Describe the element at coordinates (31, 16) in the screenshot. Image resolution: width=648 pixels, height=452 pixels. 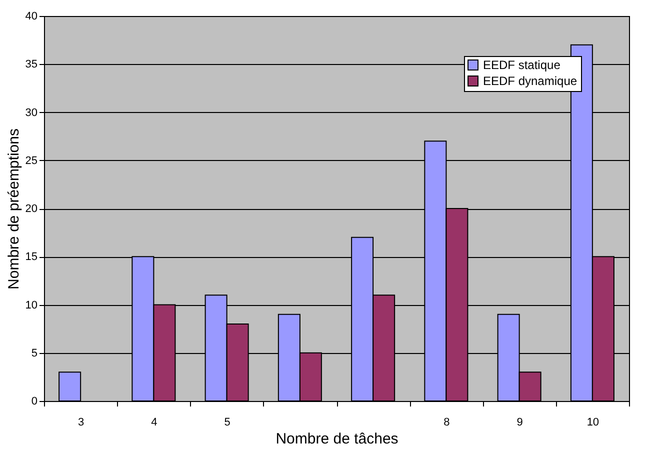
I see `y-tick-label: 40` at that location.